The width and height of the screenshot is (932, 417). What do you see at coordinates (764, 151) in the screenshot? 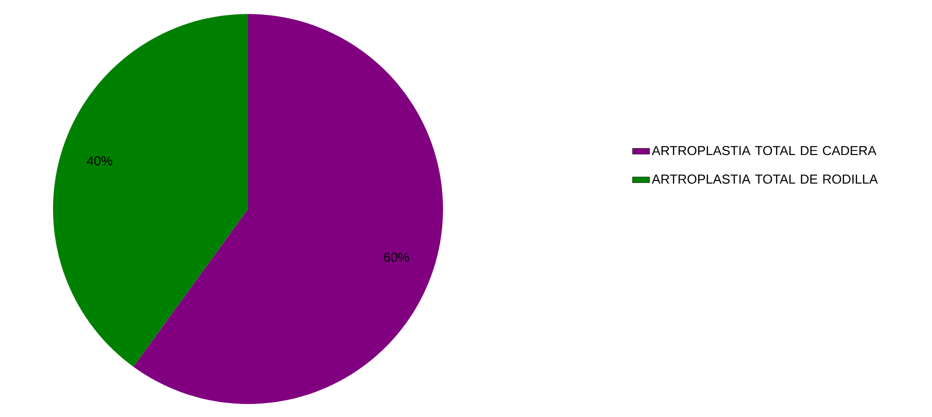
I see `legend-label: ARTROPLASTIA TOTAL DE CADERA` at bounding box center [764, 151].